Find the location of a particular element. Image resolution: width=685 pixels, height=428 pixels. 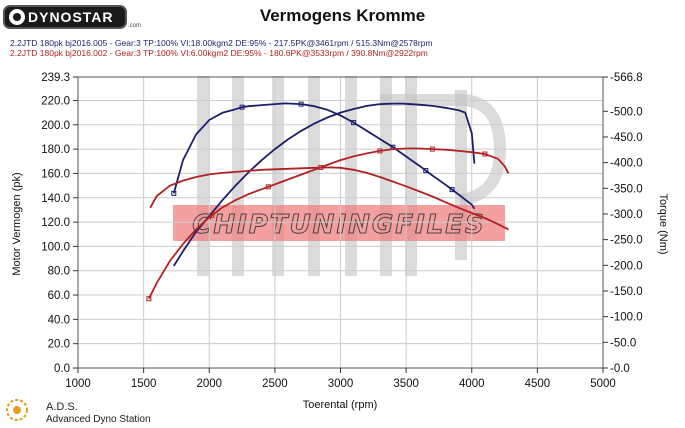

x-tick-label: 4500 is located at coordinates (538, 384).